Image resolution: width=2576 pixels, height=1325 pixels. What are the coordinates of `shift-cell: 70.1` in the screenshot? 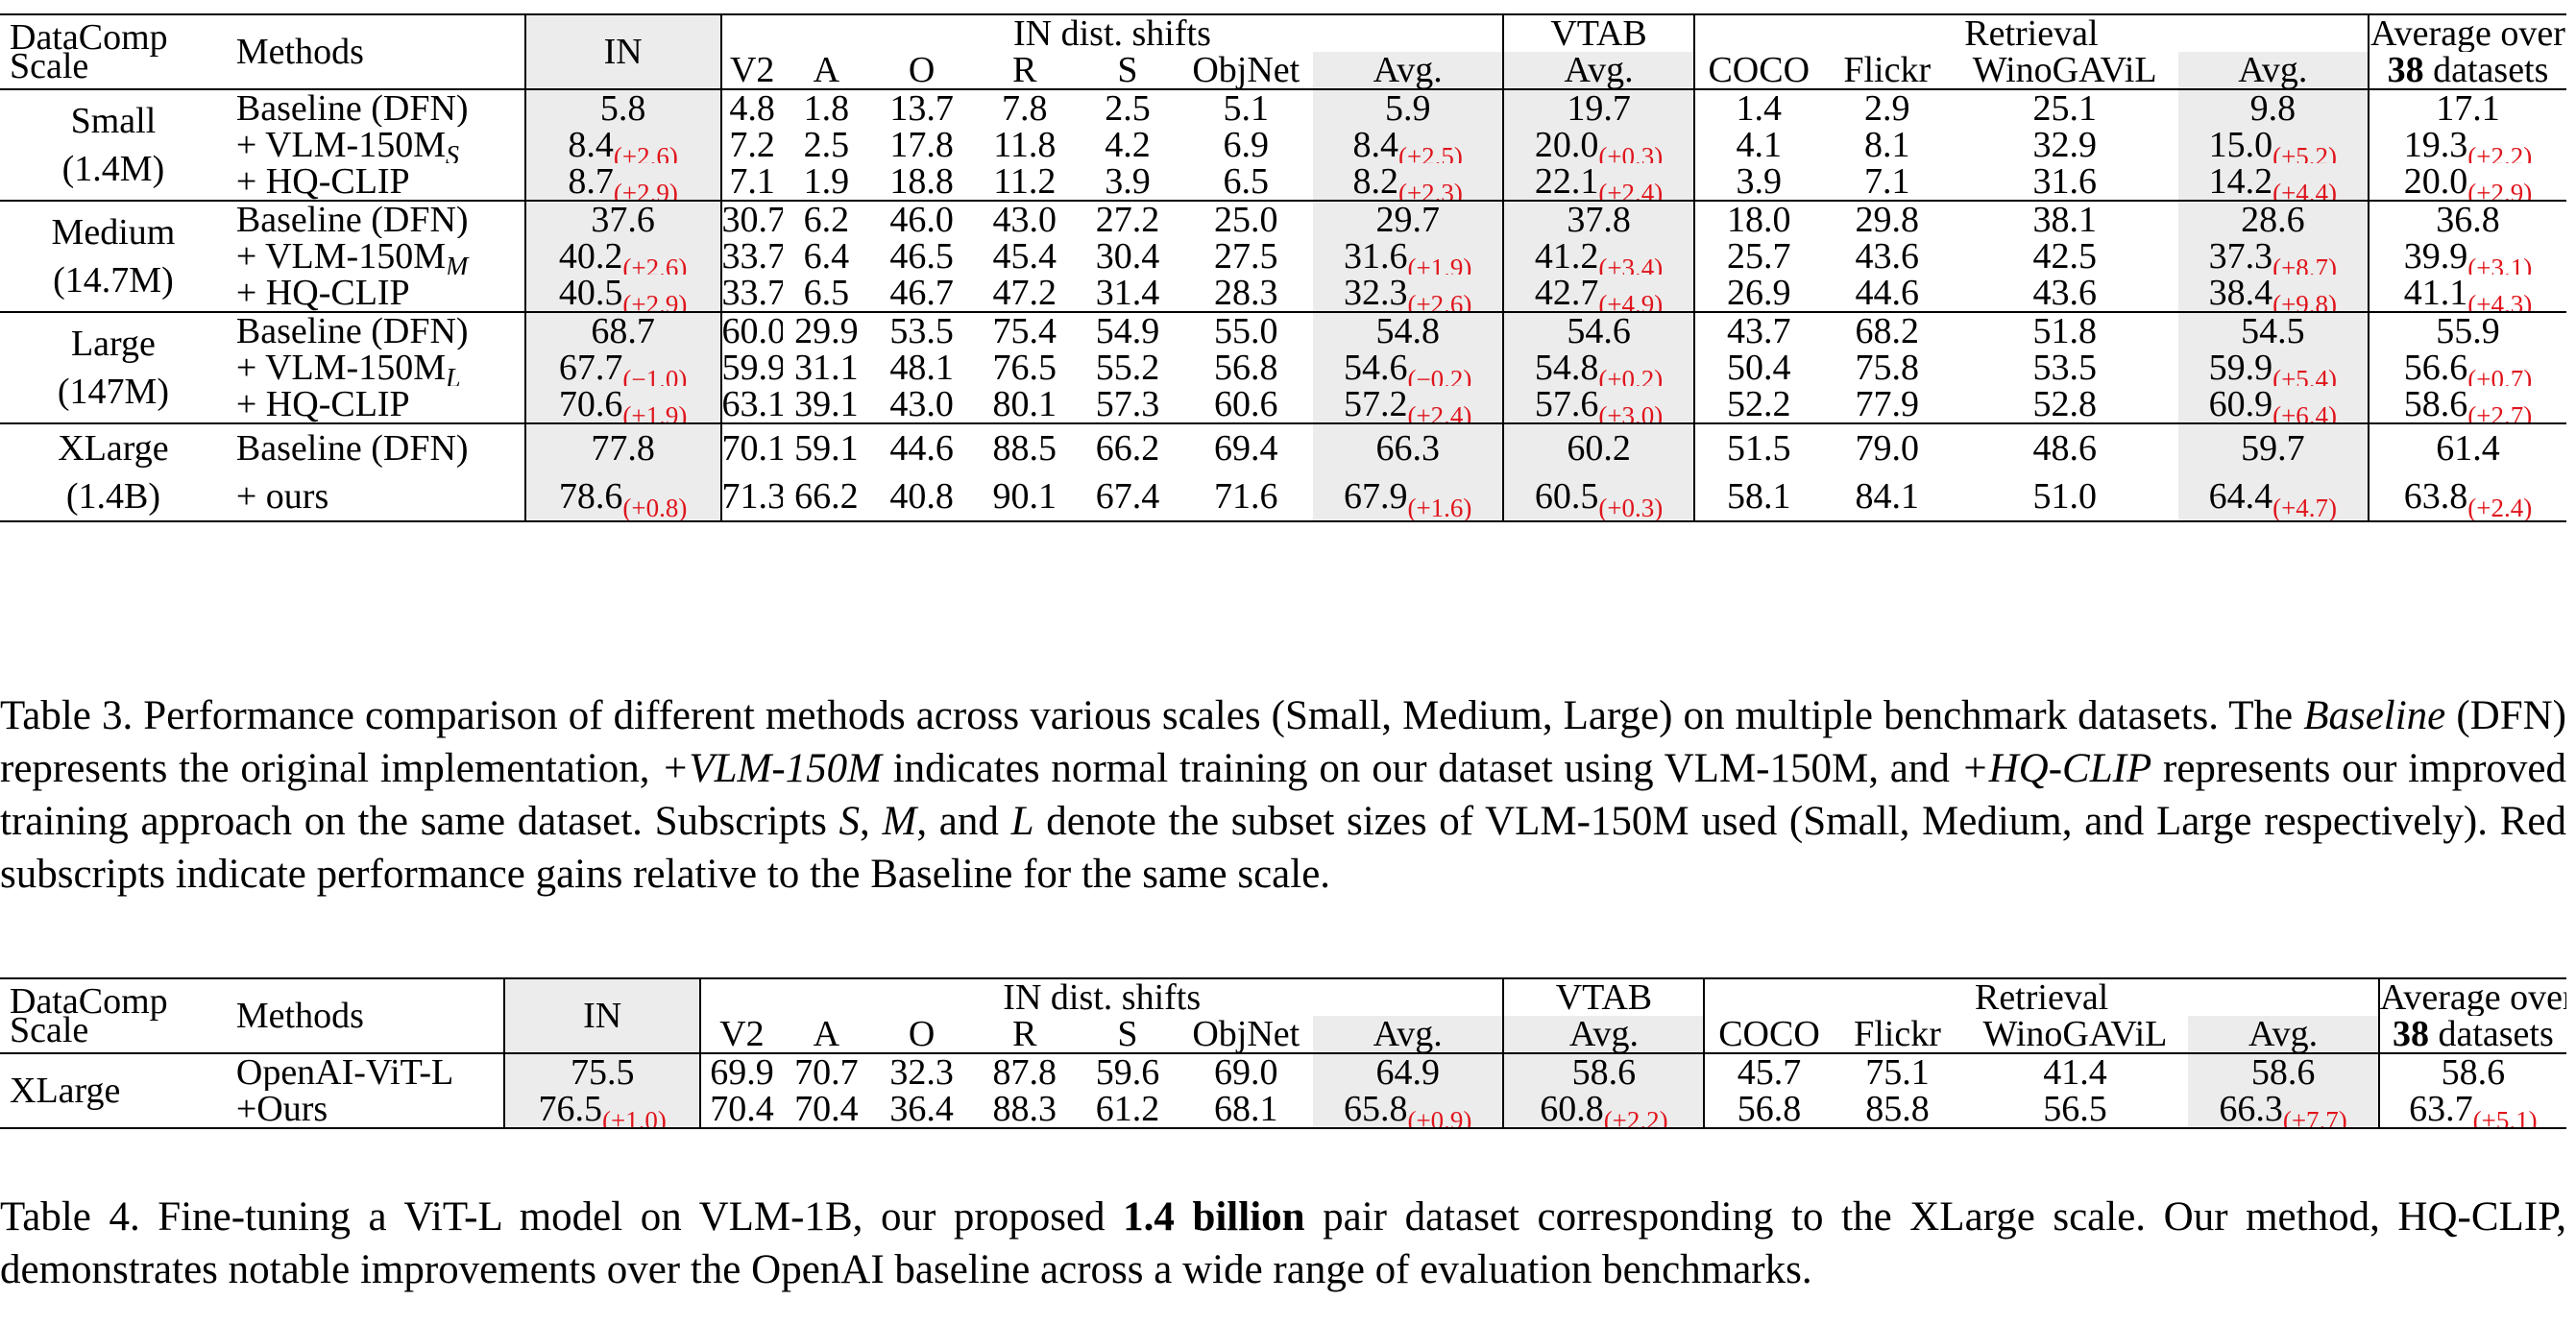 It's located at (752, 447).